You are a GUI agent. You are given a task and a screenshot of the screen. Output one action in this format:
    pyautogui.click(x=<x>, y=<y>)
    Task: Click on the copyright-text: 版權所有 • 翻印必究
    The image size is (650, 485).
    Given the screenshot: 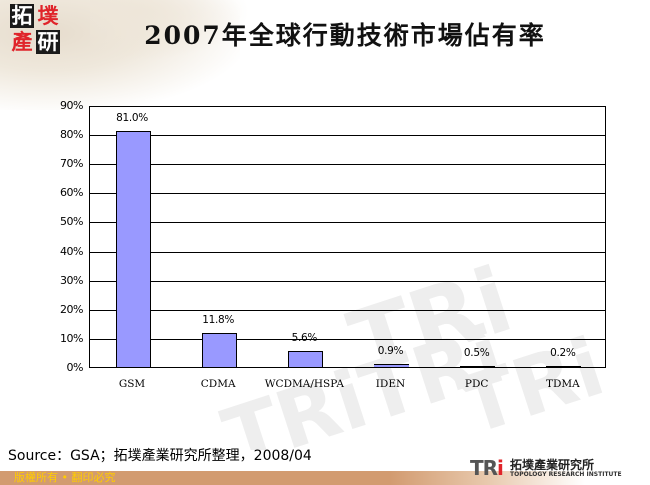 What is the action you would take?
    pyautogui.click(x=65, y=477)
    